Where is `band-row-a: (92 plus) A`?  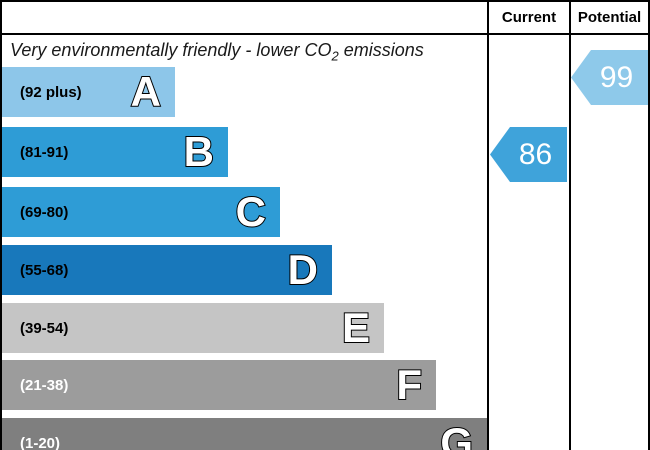
band-row-a: (92 plus) A is located at coordinates (88, 92).